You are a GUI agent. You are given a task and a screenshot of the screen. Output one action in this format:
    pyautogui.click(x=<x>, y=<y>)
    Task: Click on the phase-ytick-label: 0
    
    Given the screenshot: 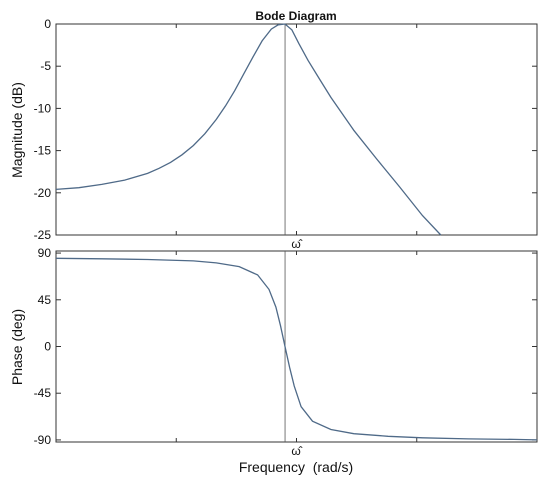 What is the action you would take?
    pyautogui.click(x=47, y=347)
    